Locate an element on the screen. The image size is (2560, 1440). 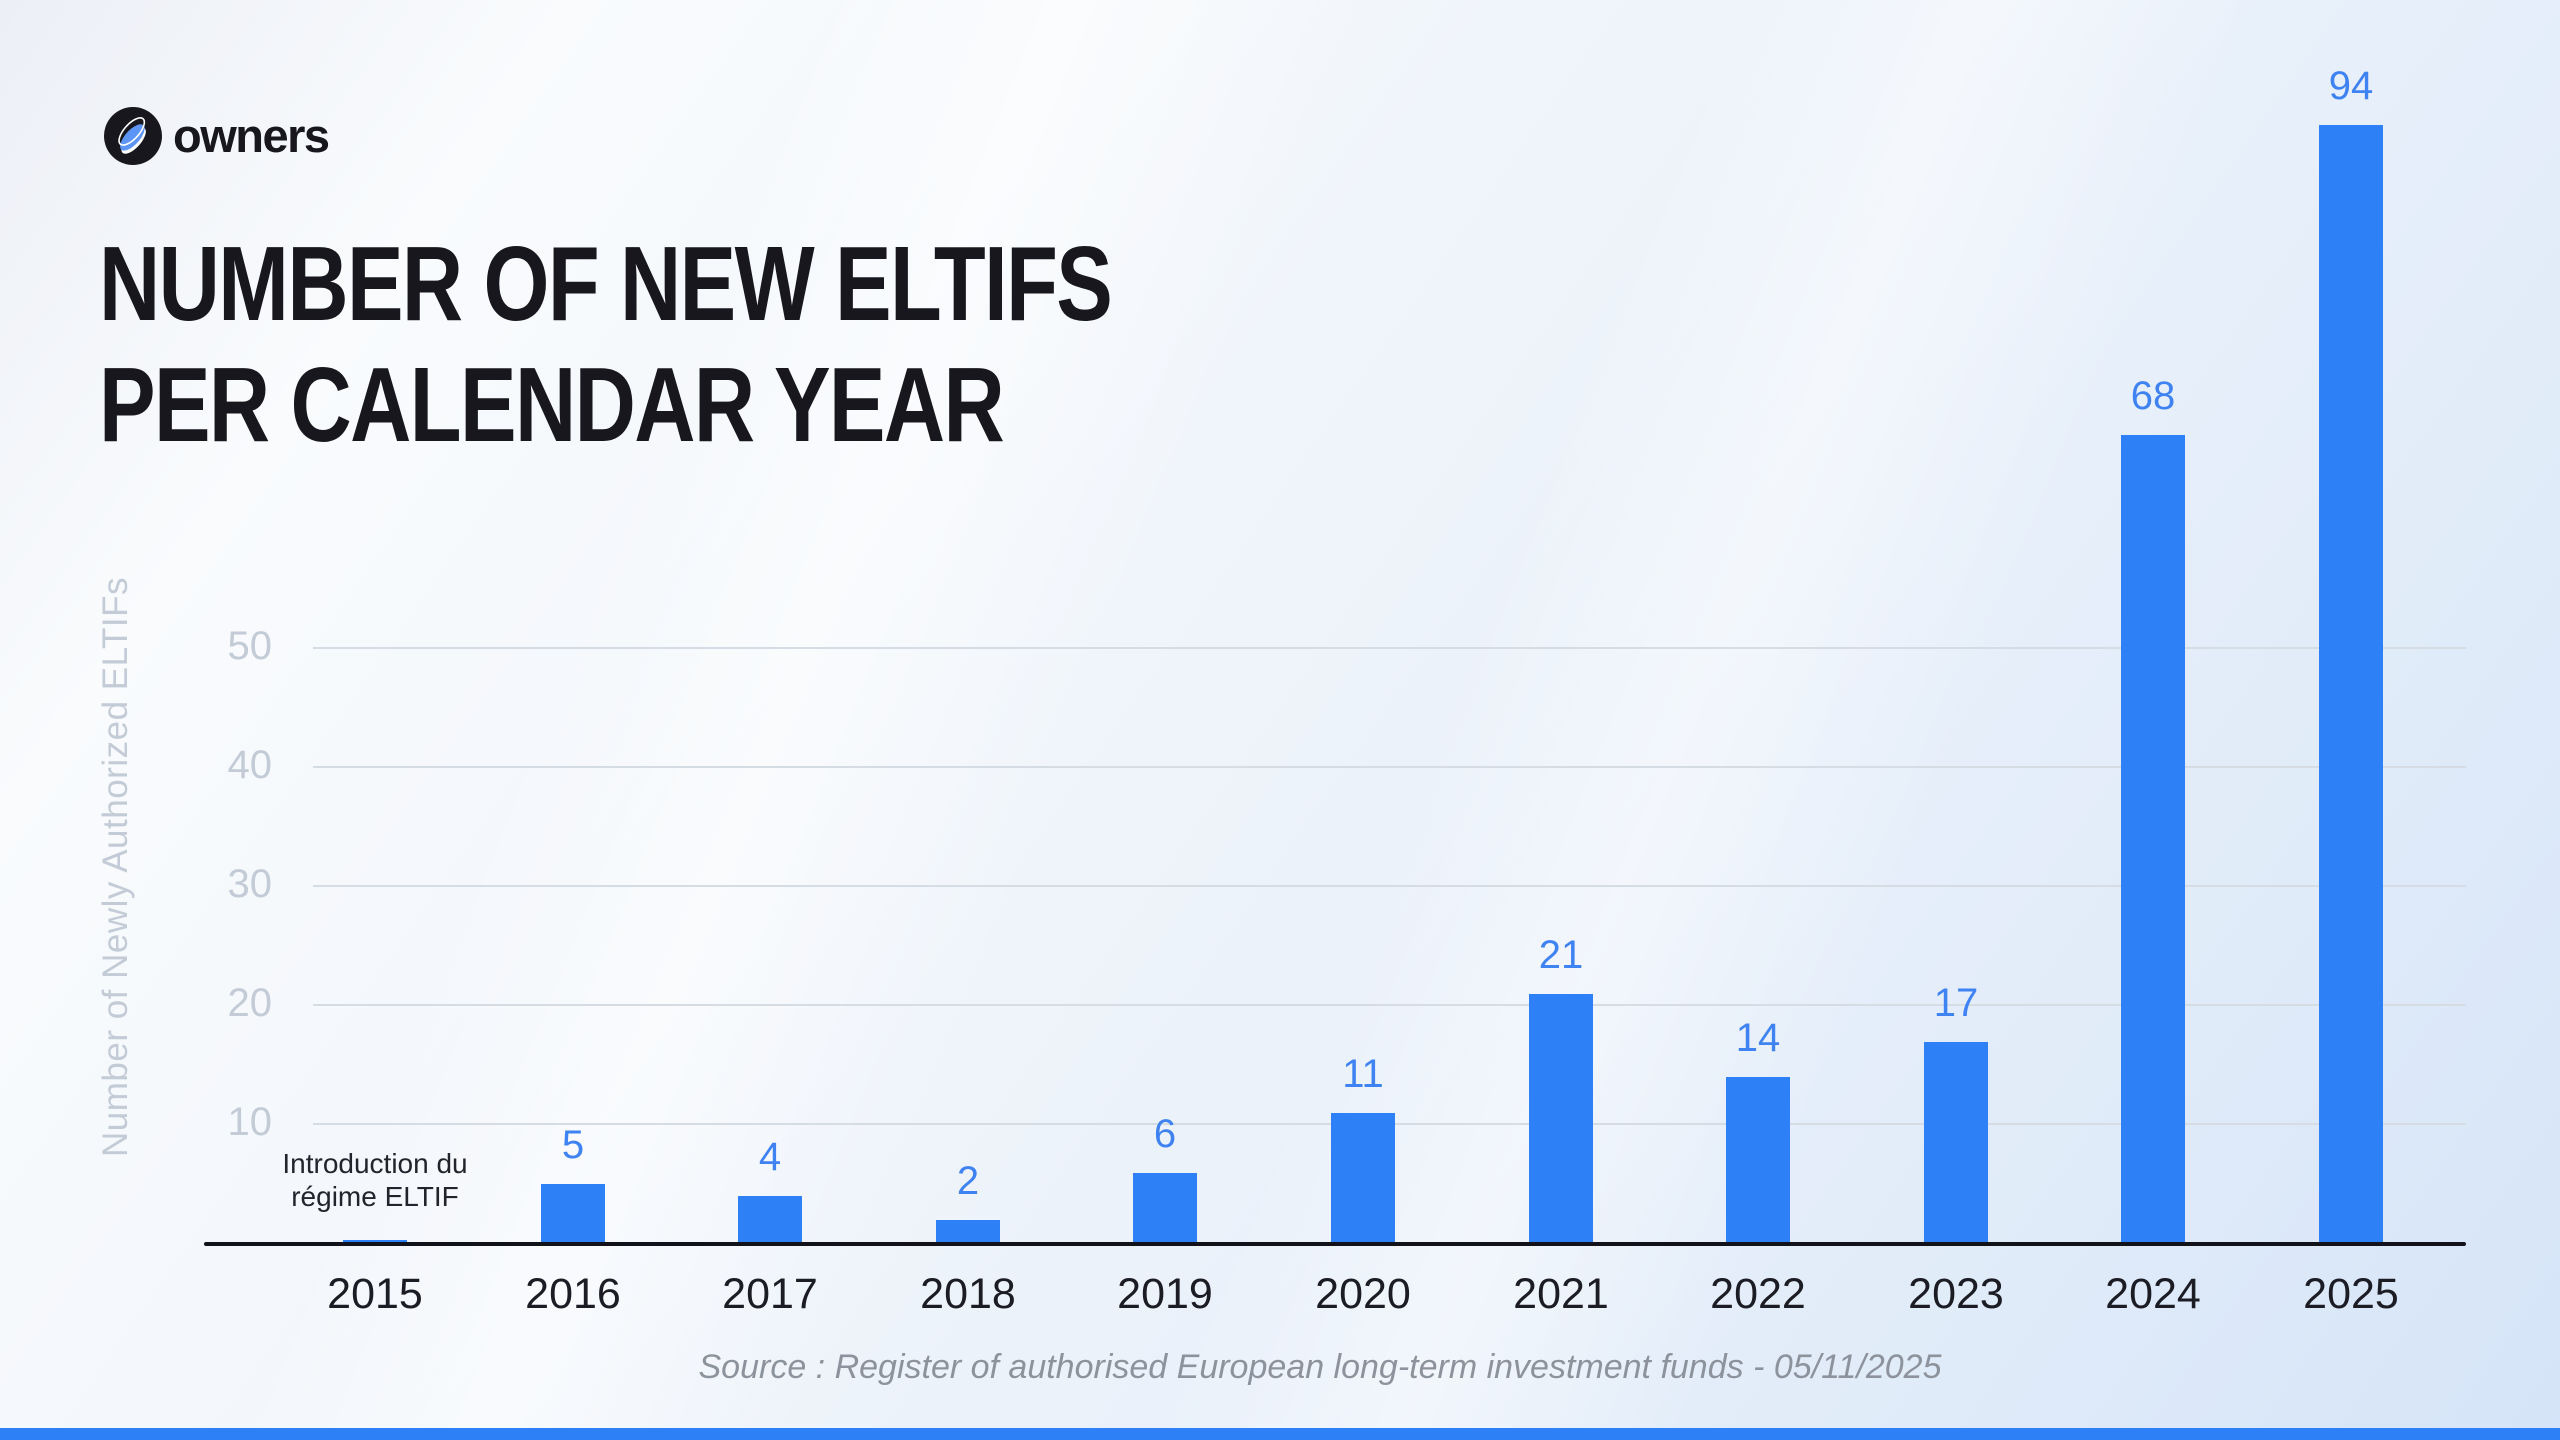
x-tick-label-2019: 2019 is located at coordinates (1165, 1294).